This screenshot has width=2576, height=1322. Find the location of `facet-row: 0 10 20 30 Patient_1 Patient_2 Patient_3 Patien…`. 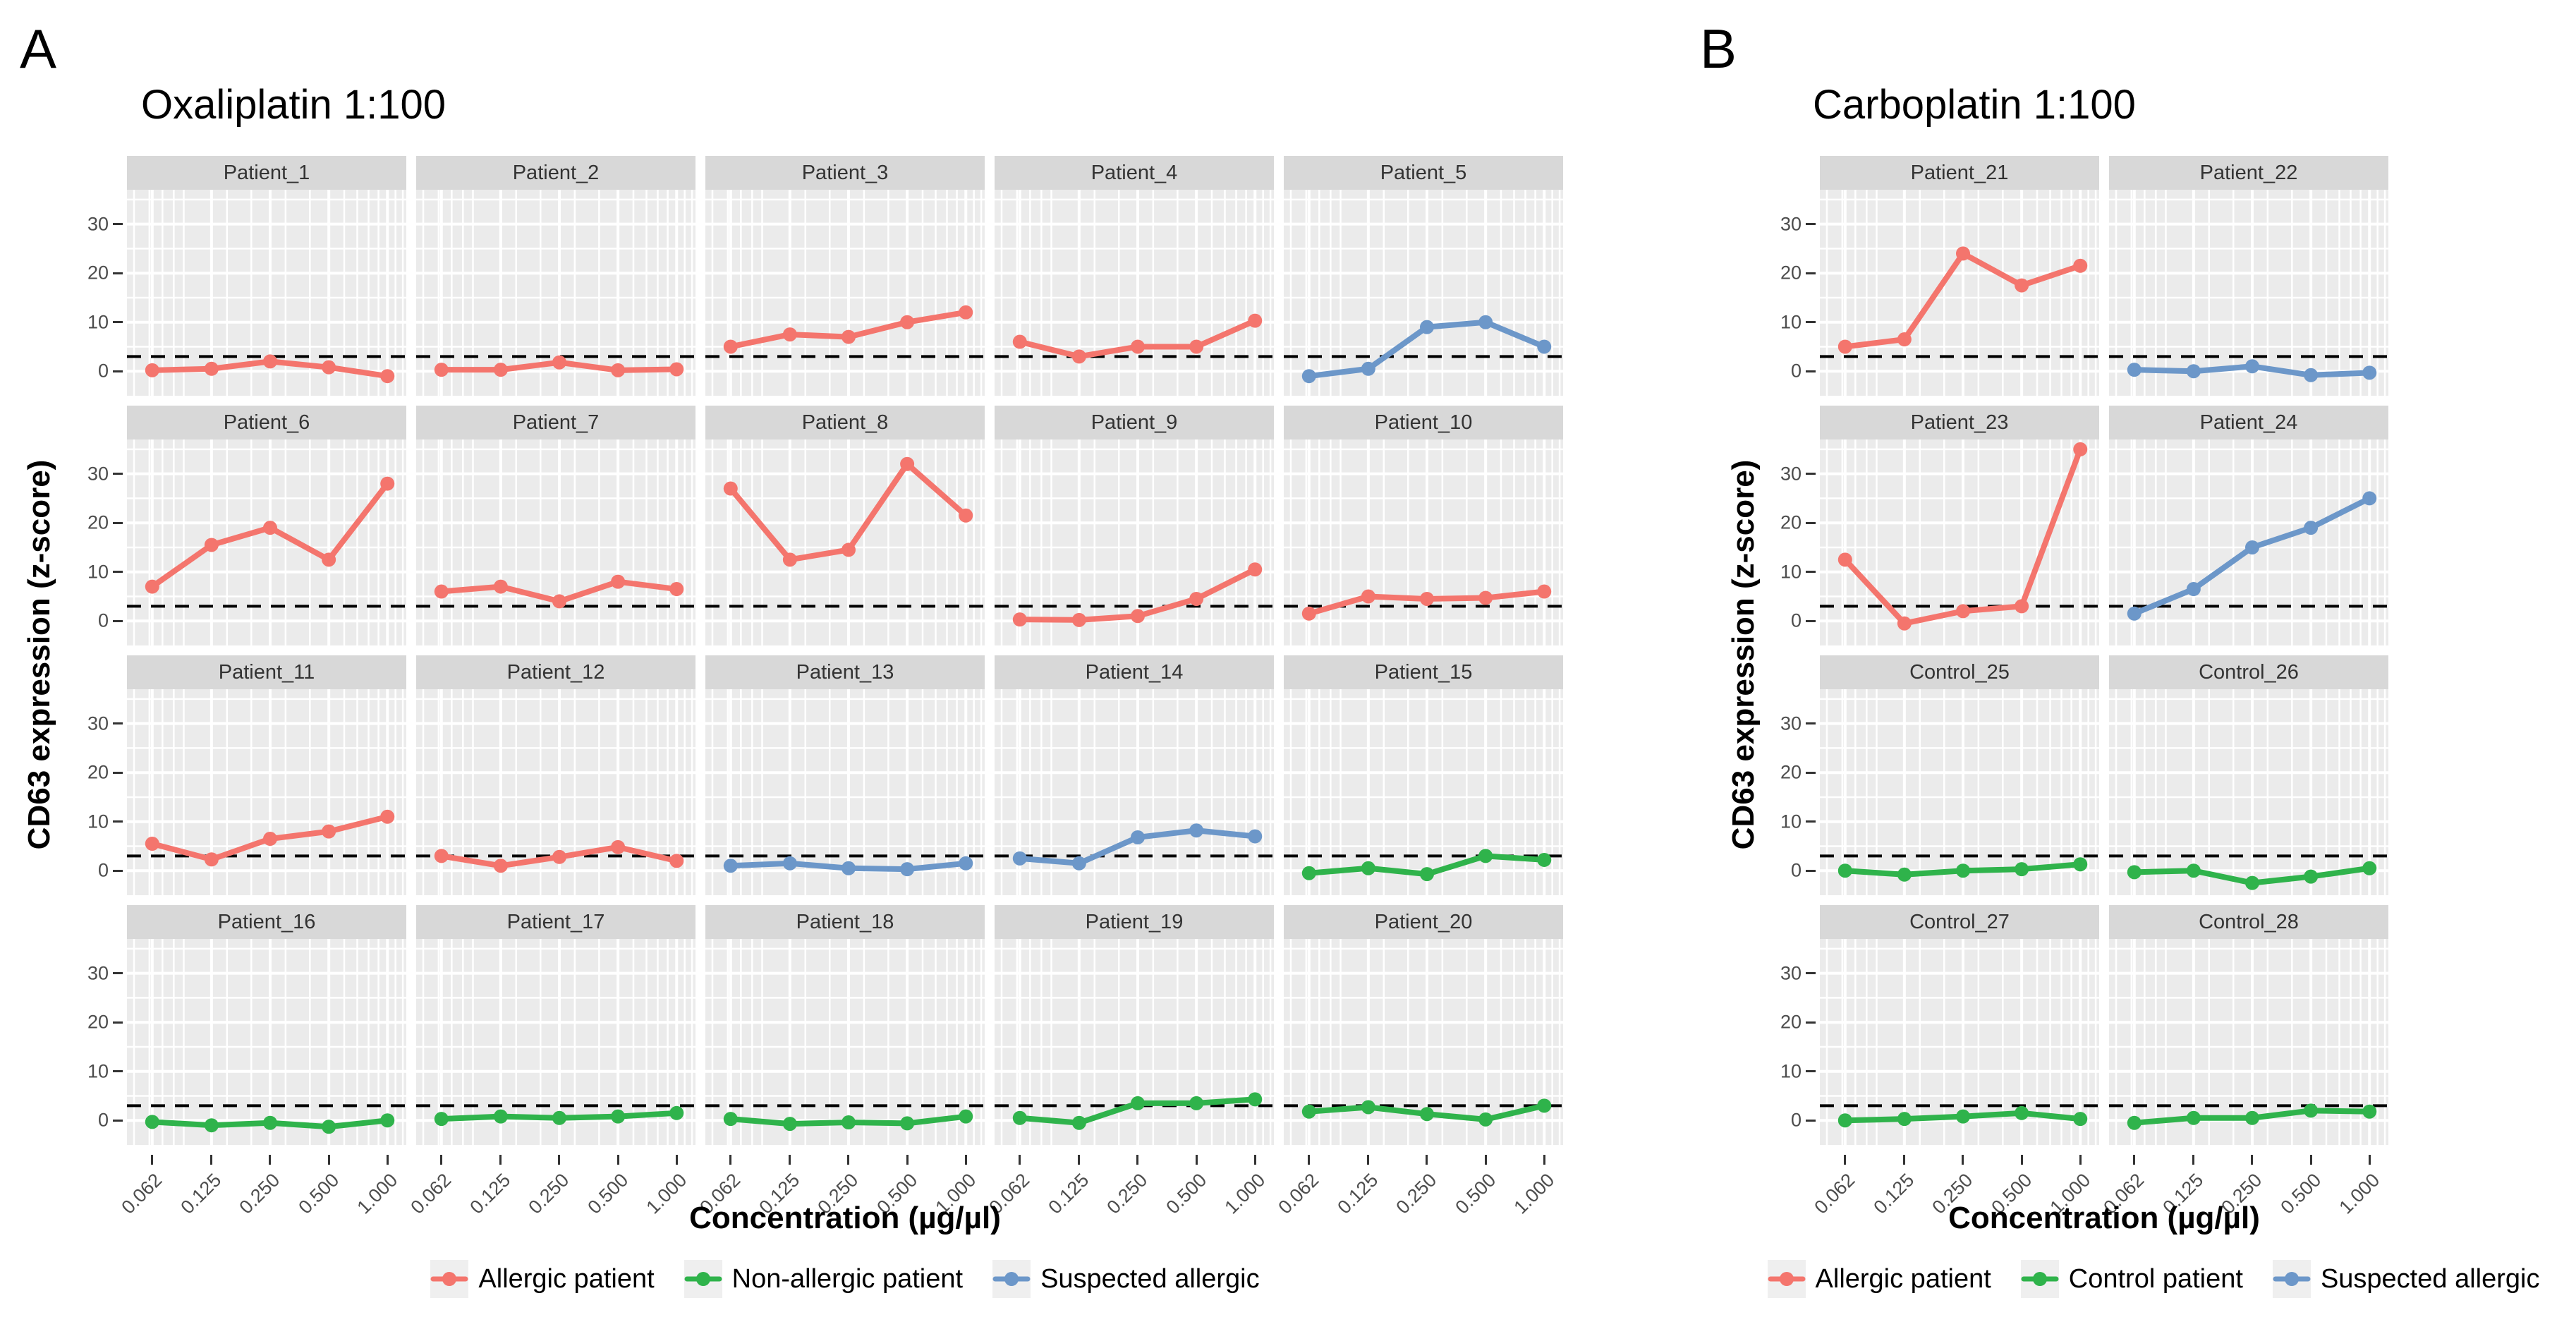

facet-row: 0 10 20 30 Patient_1 Patient_2 Patient_3 Patien… is located at coordinates (817, 276).